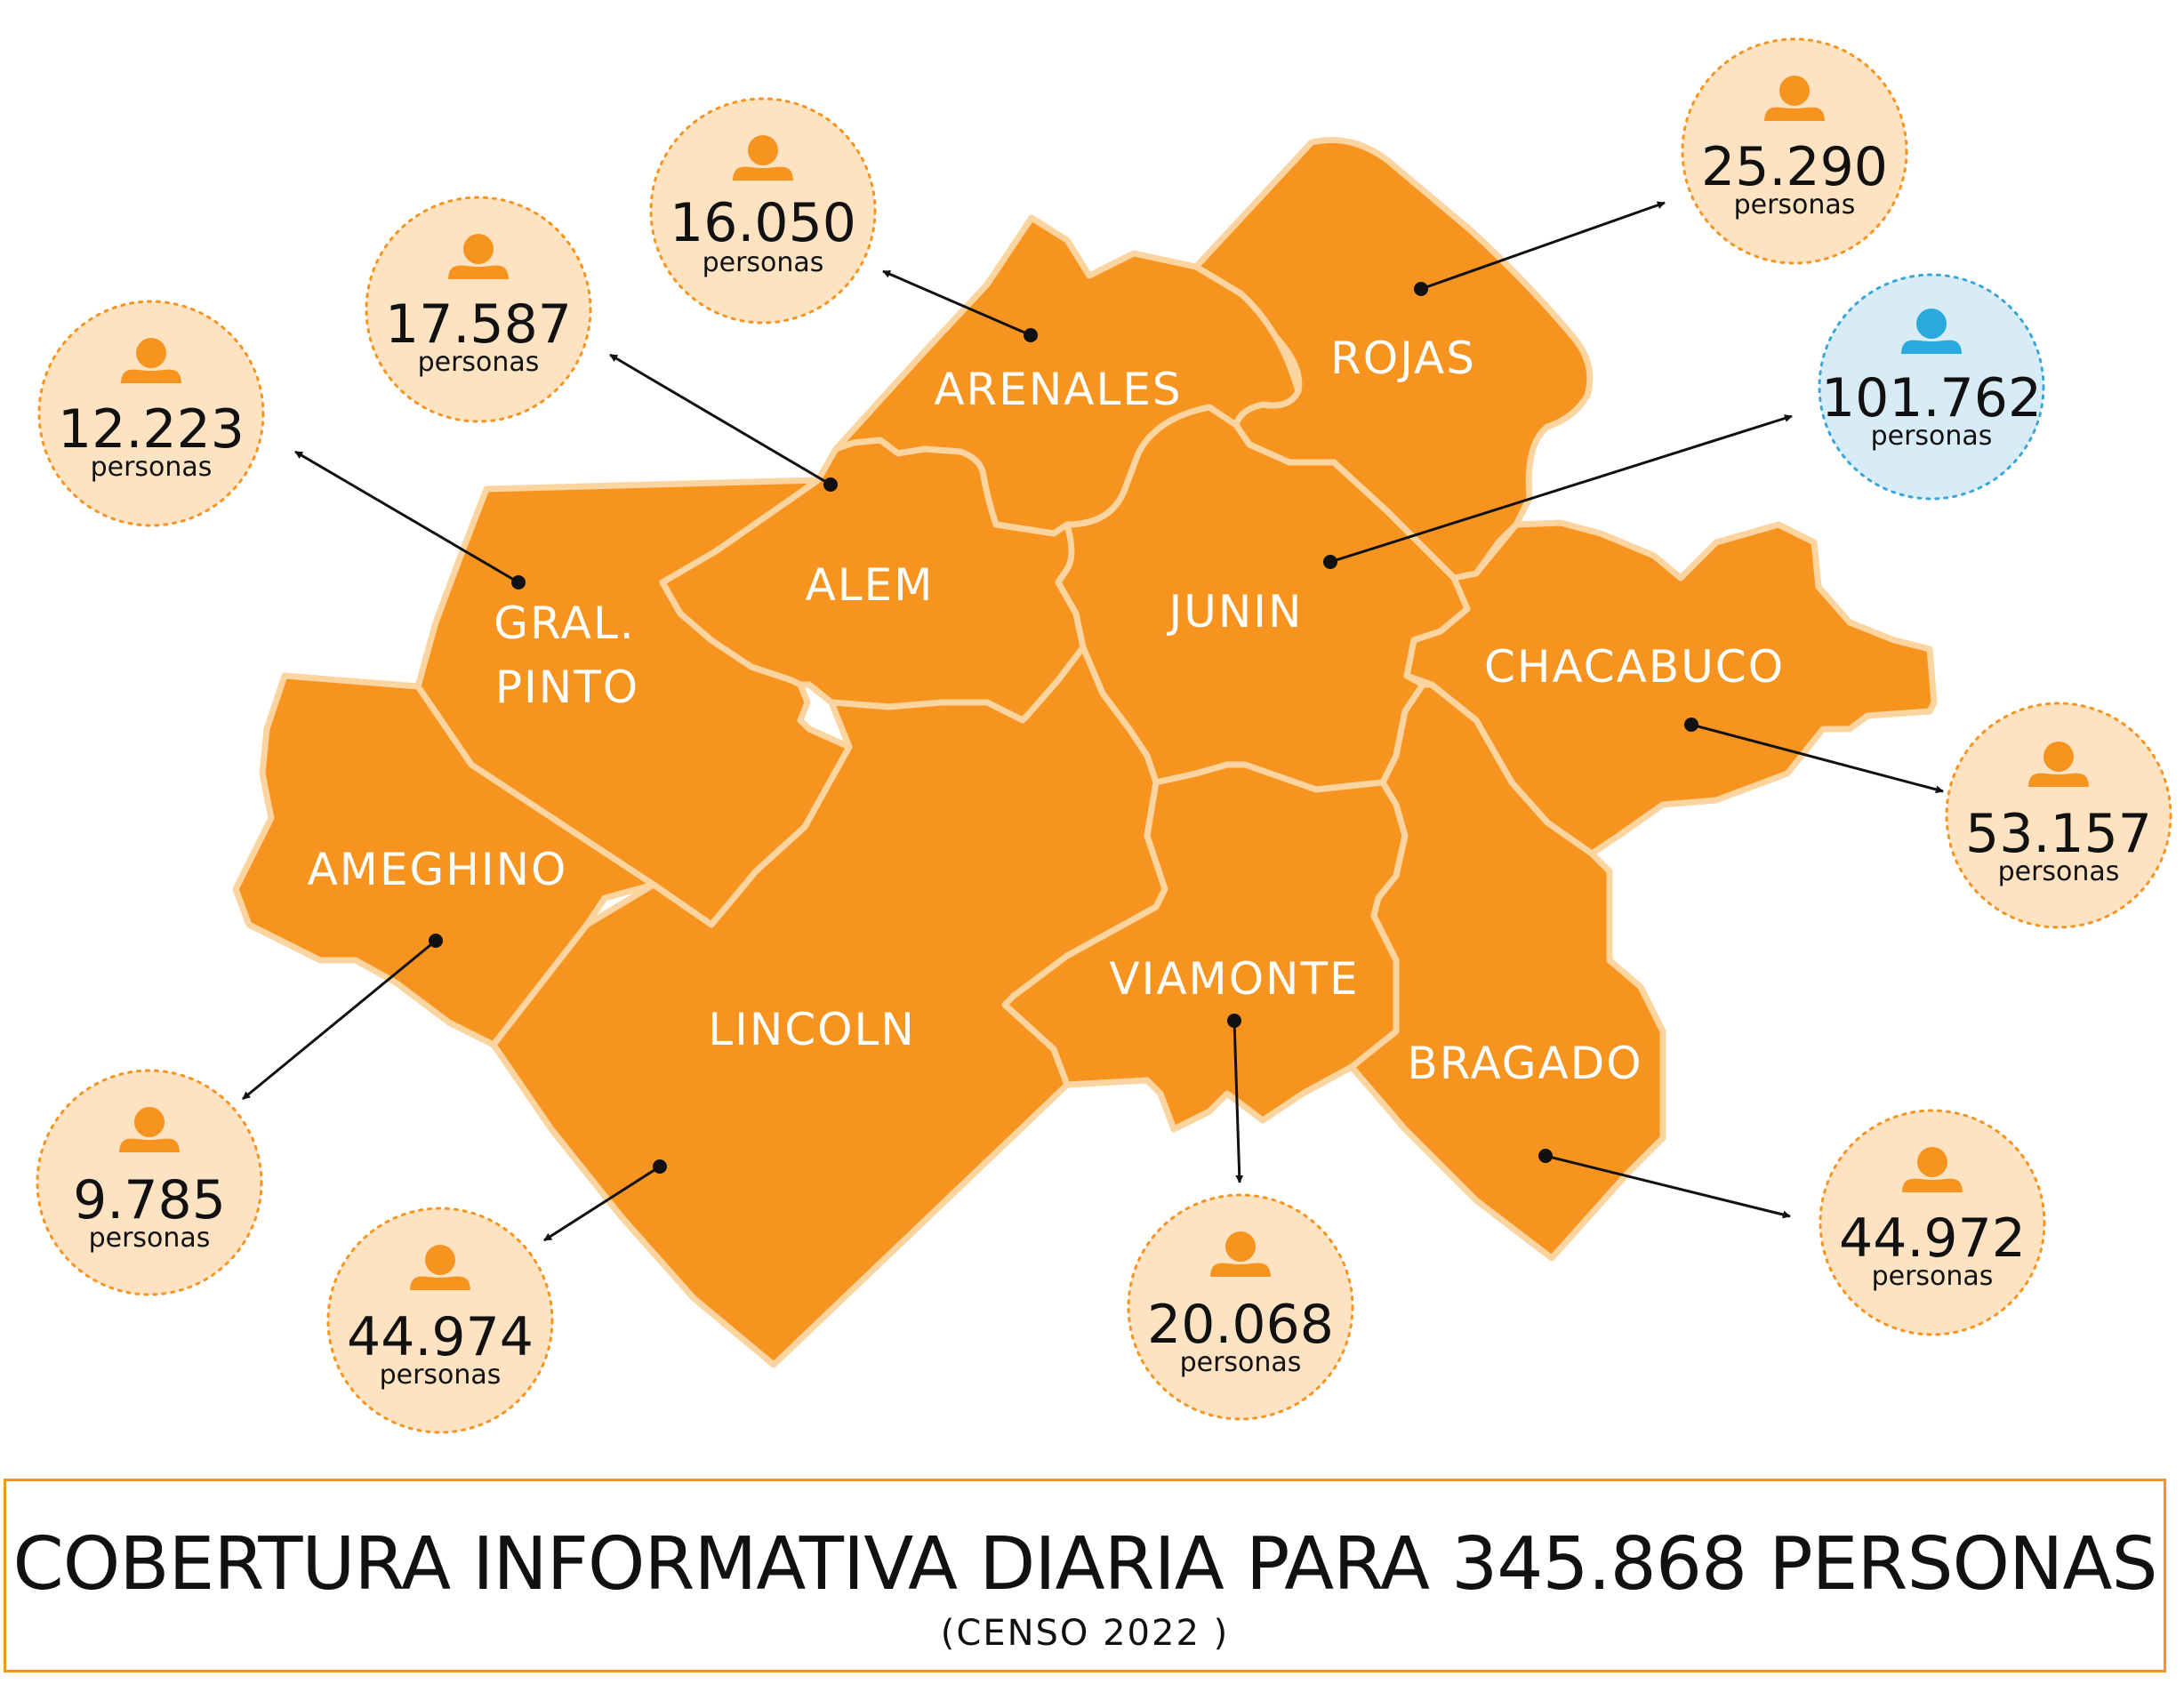 Image resolution: width=2184 pixels, height=1684 pixels. I want to click on population-bubble-ameghino: 9.785 personas, so click(149, 1183).